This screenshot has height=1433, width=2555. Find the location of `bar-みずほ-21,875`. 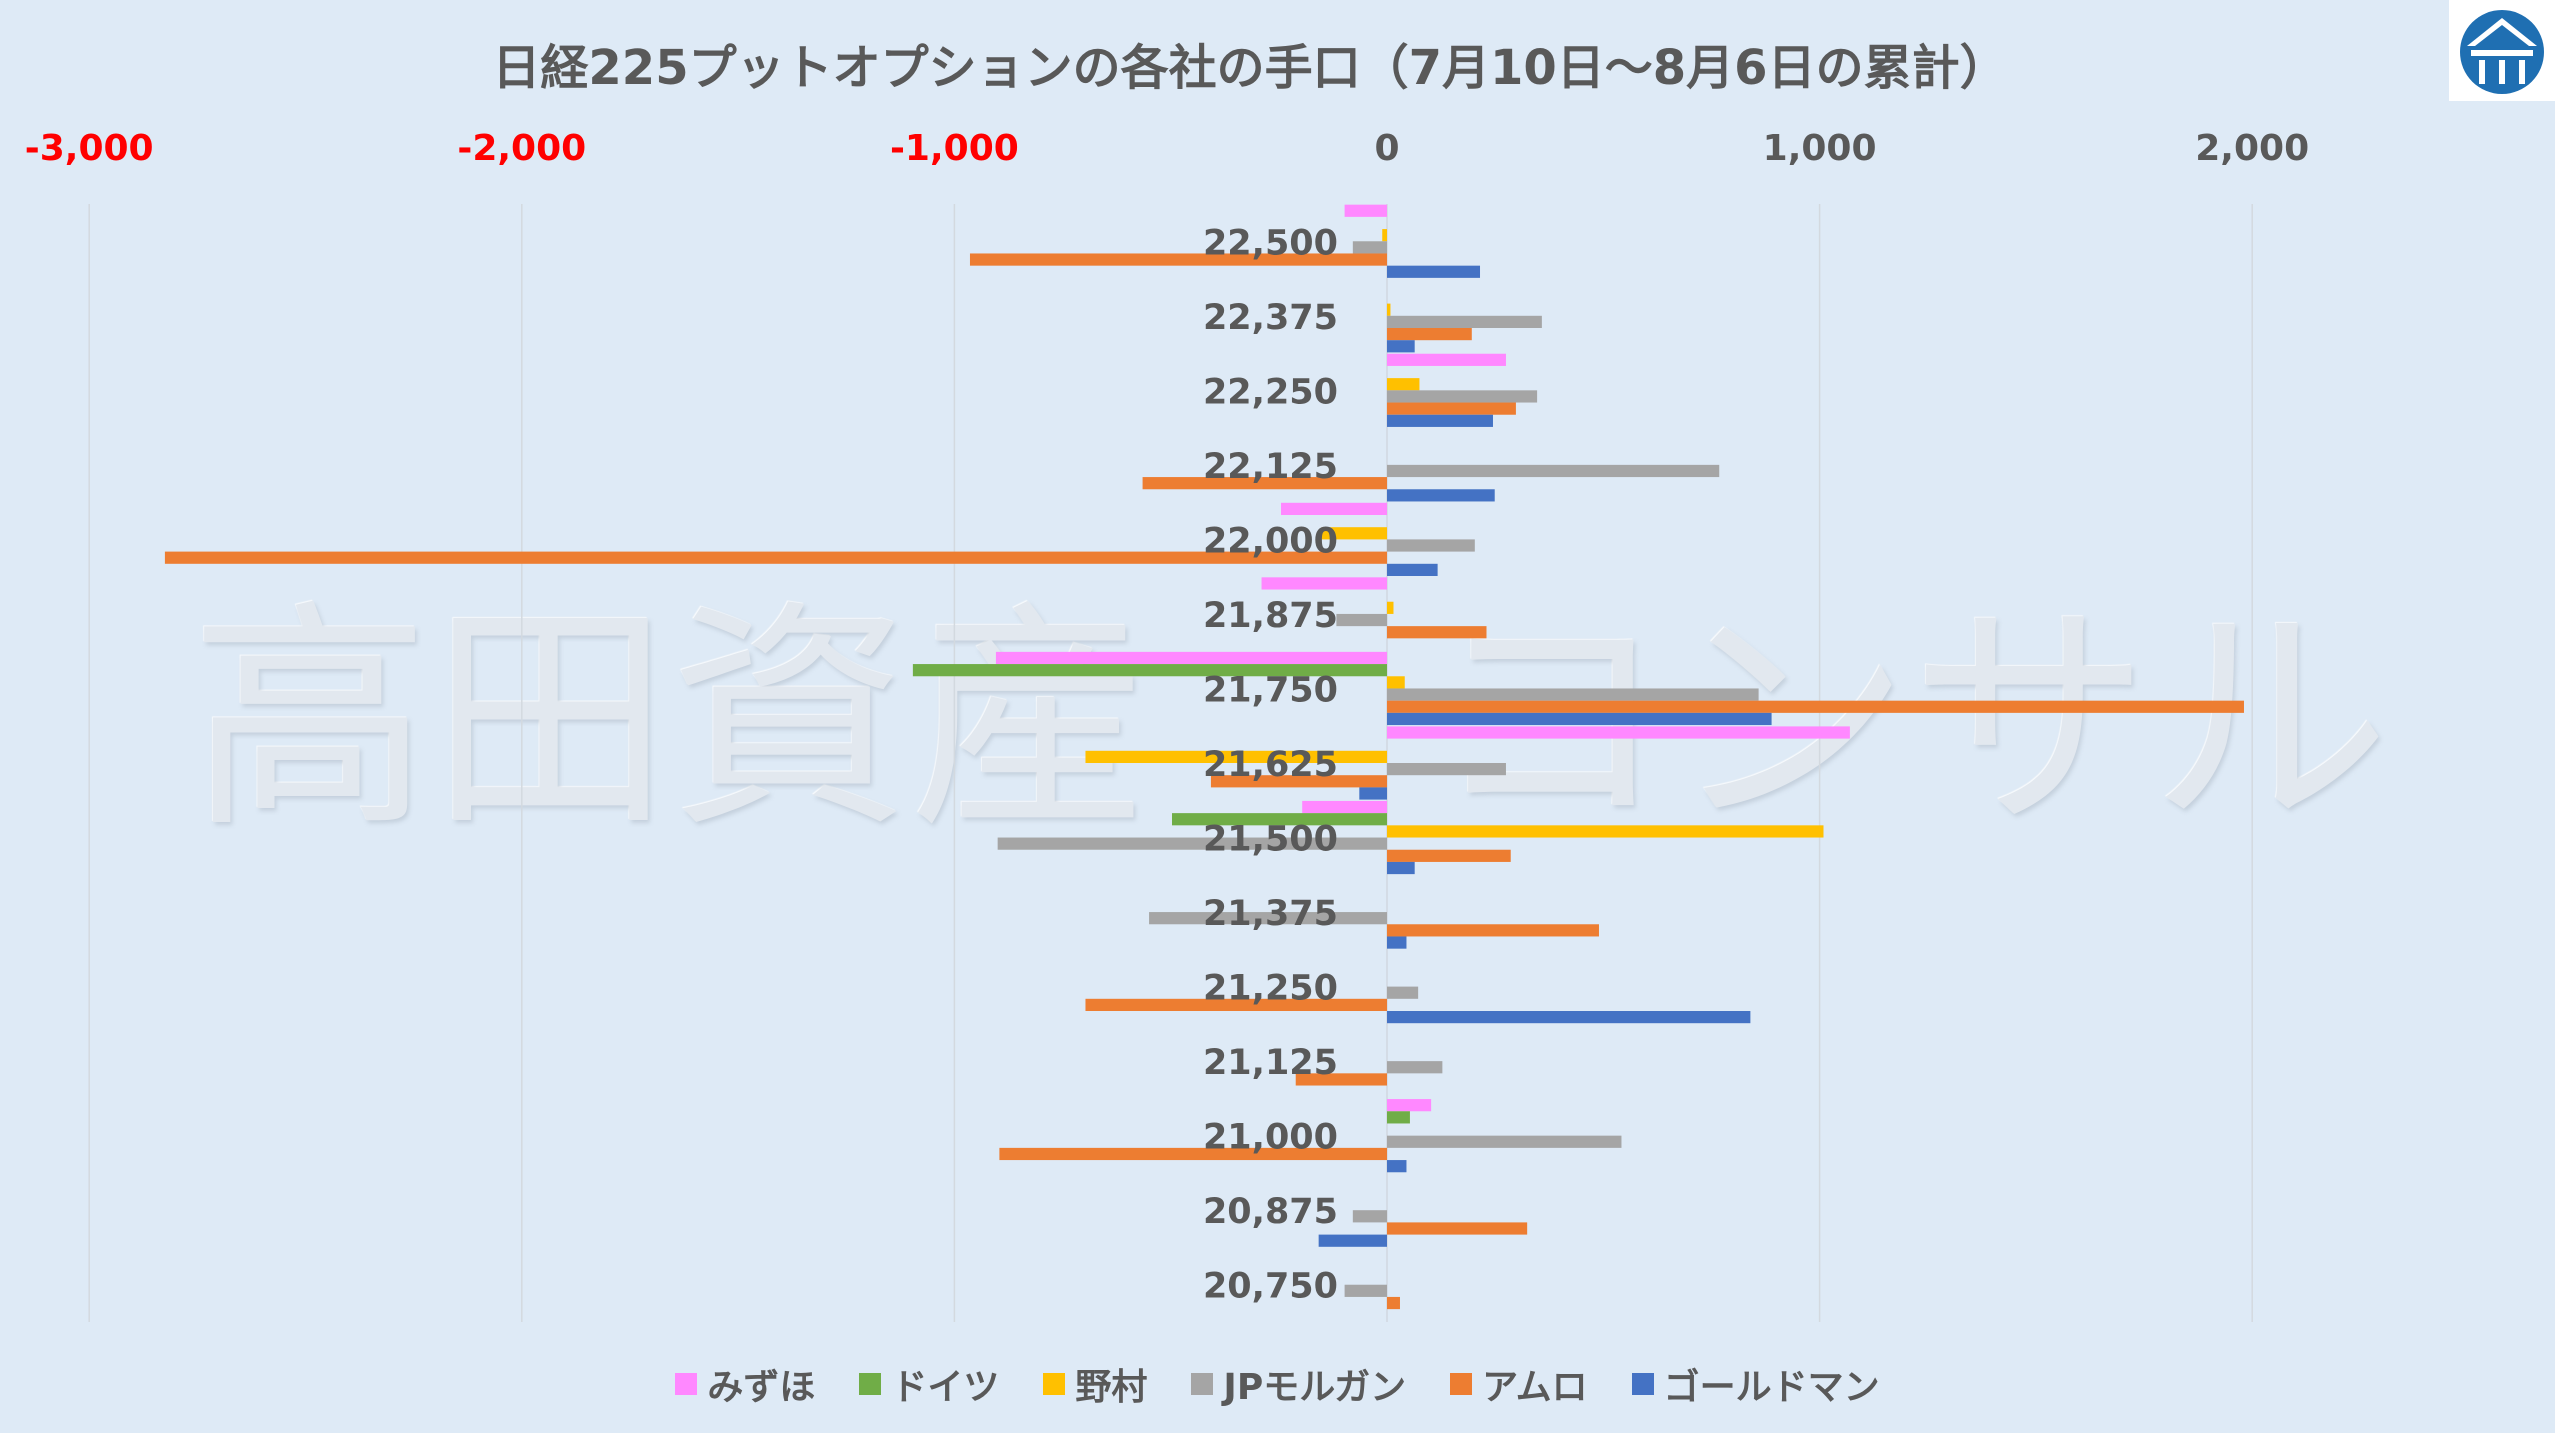

bar-みずほ-21,875 is located at coordinates (1324, 583).